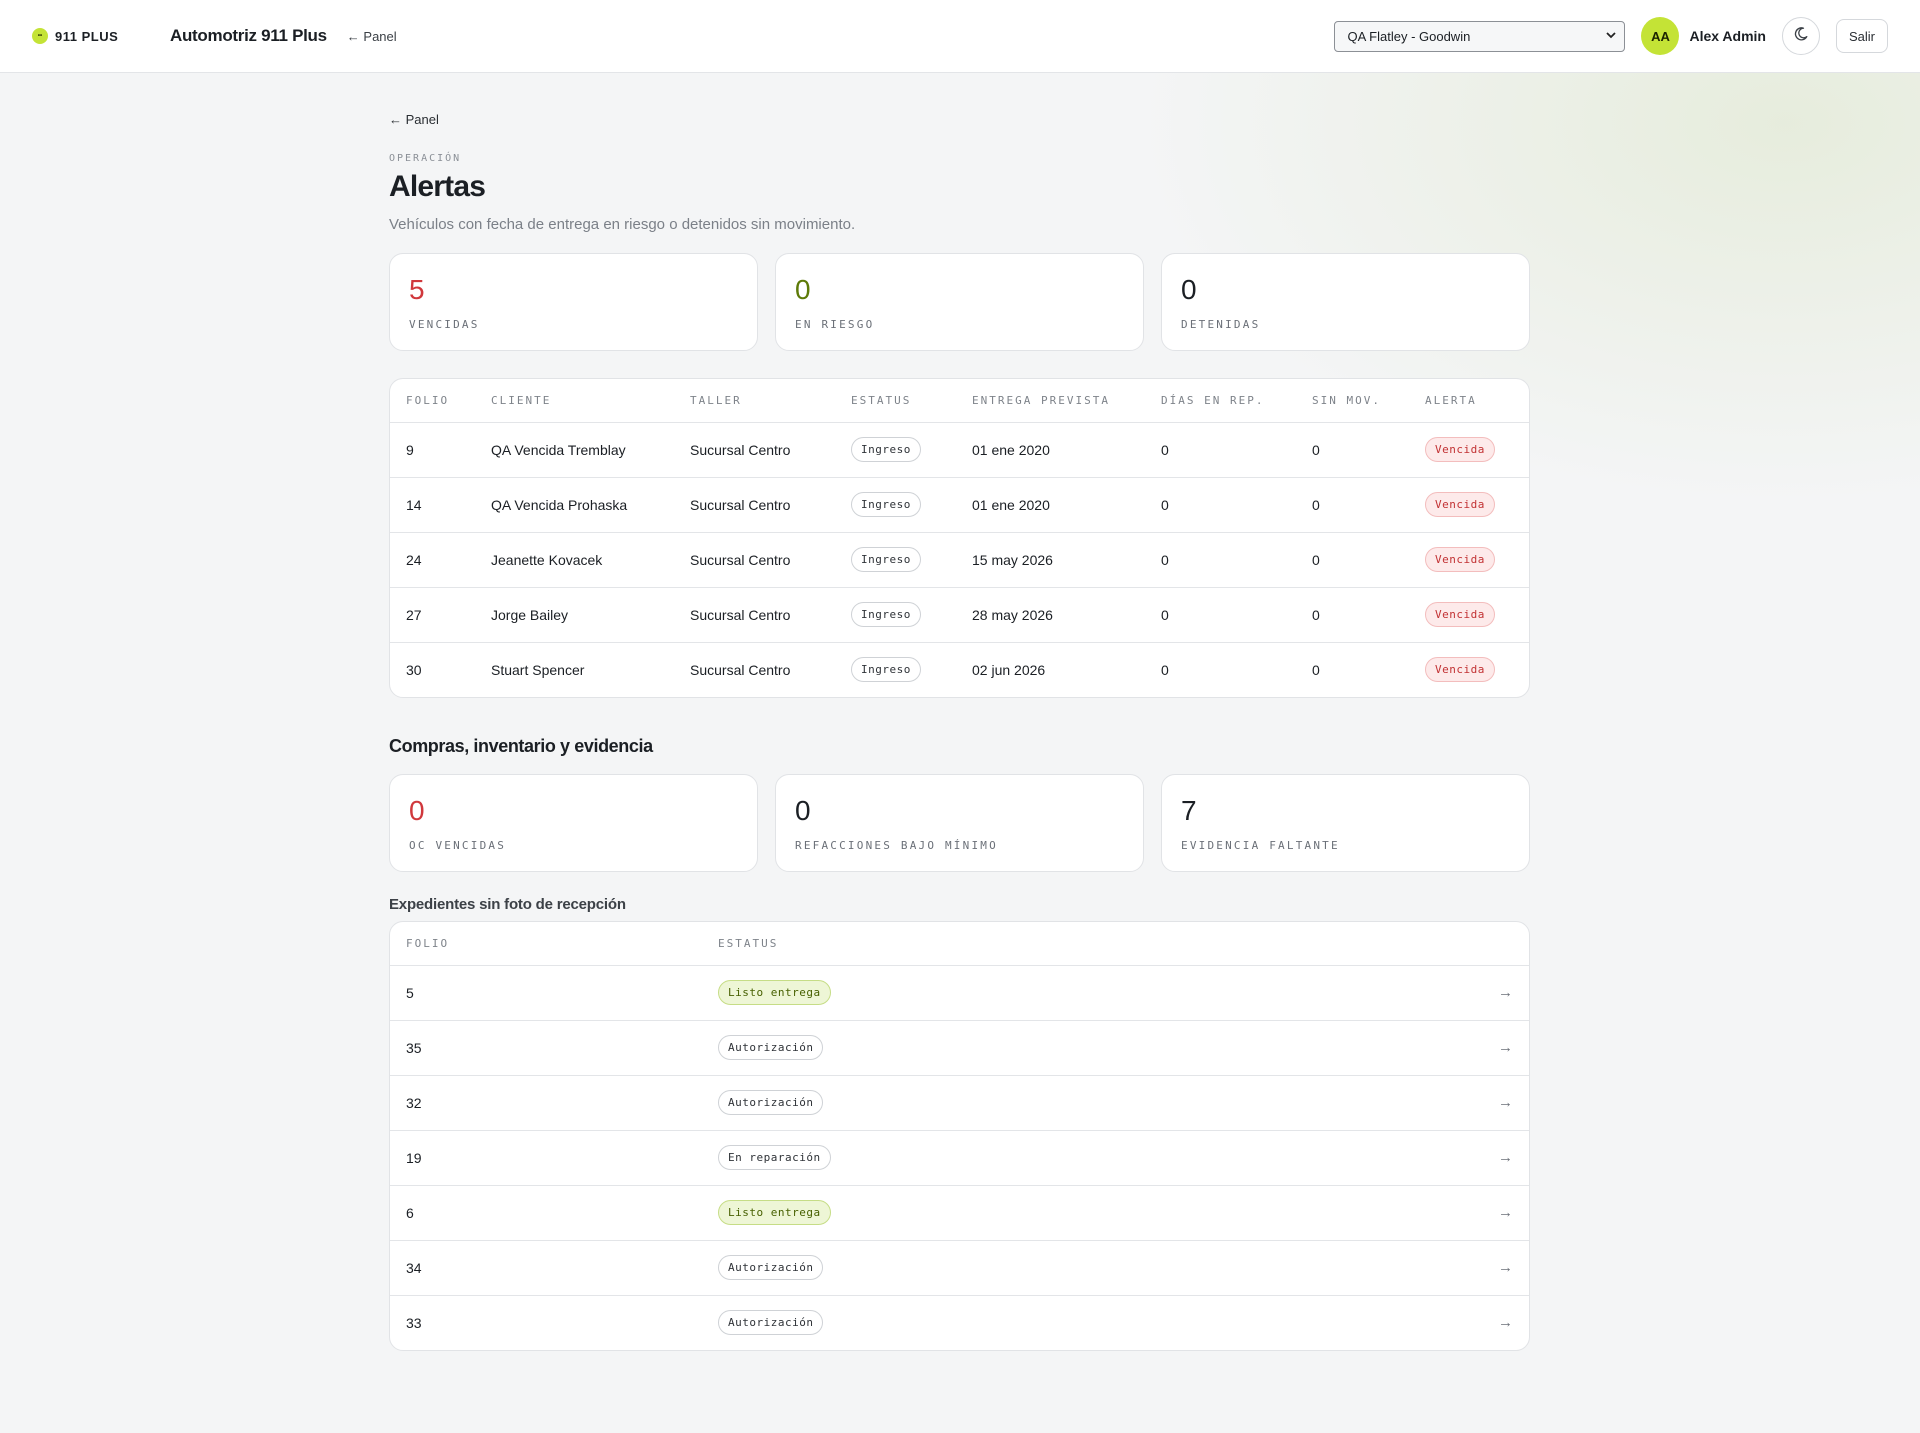  What do you see at coordinates (458, 845) in the screenshot?
I see `stat-label: OC VENCIDAS` at bounding box center [458, 845].